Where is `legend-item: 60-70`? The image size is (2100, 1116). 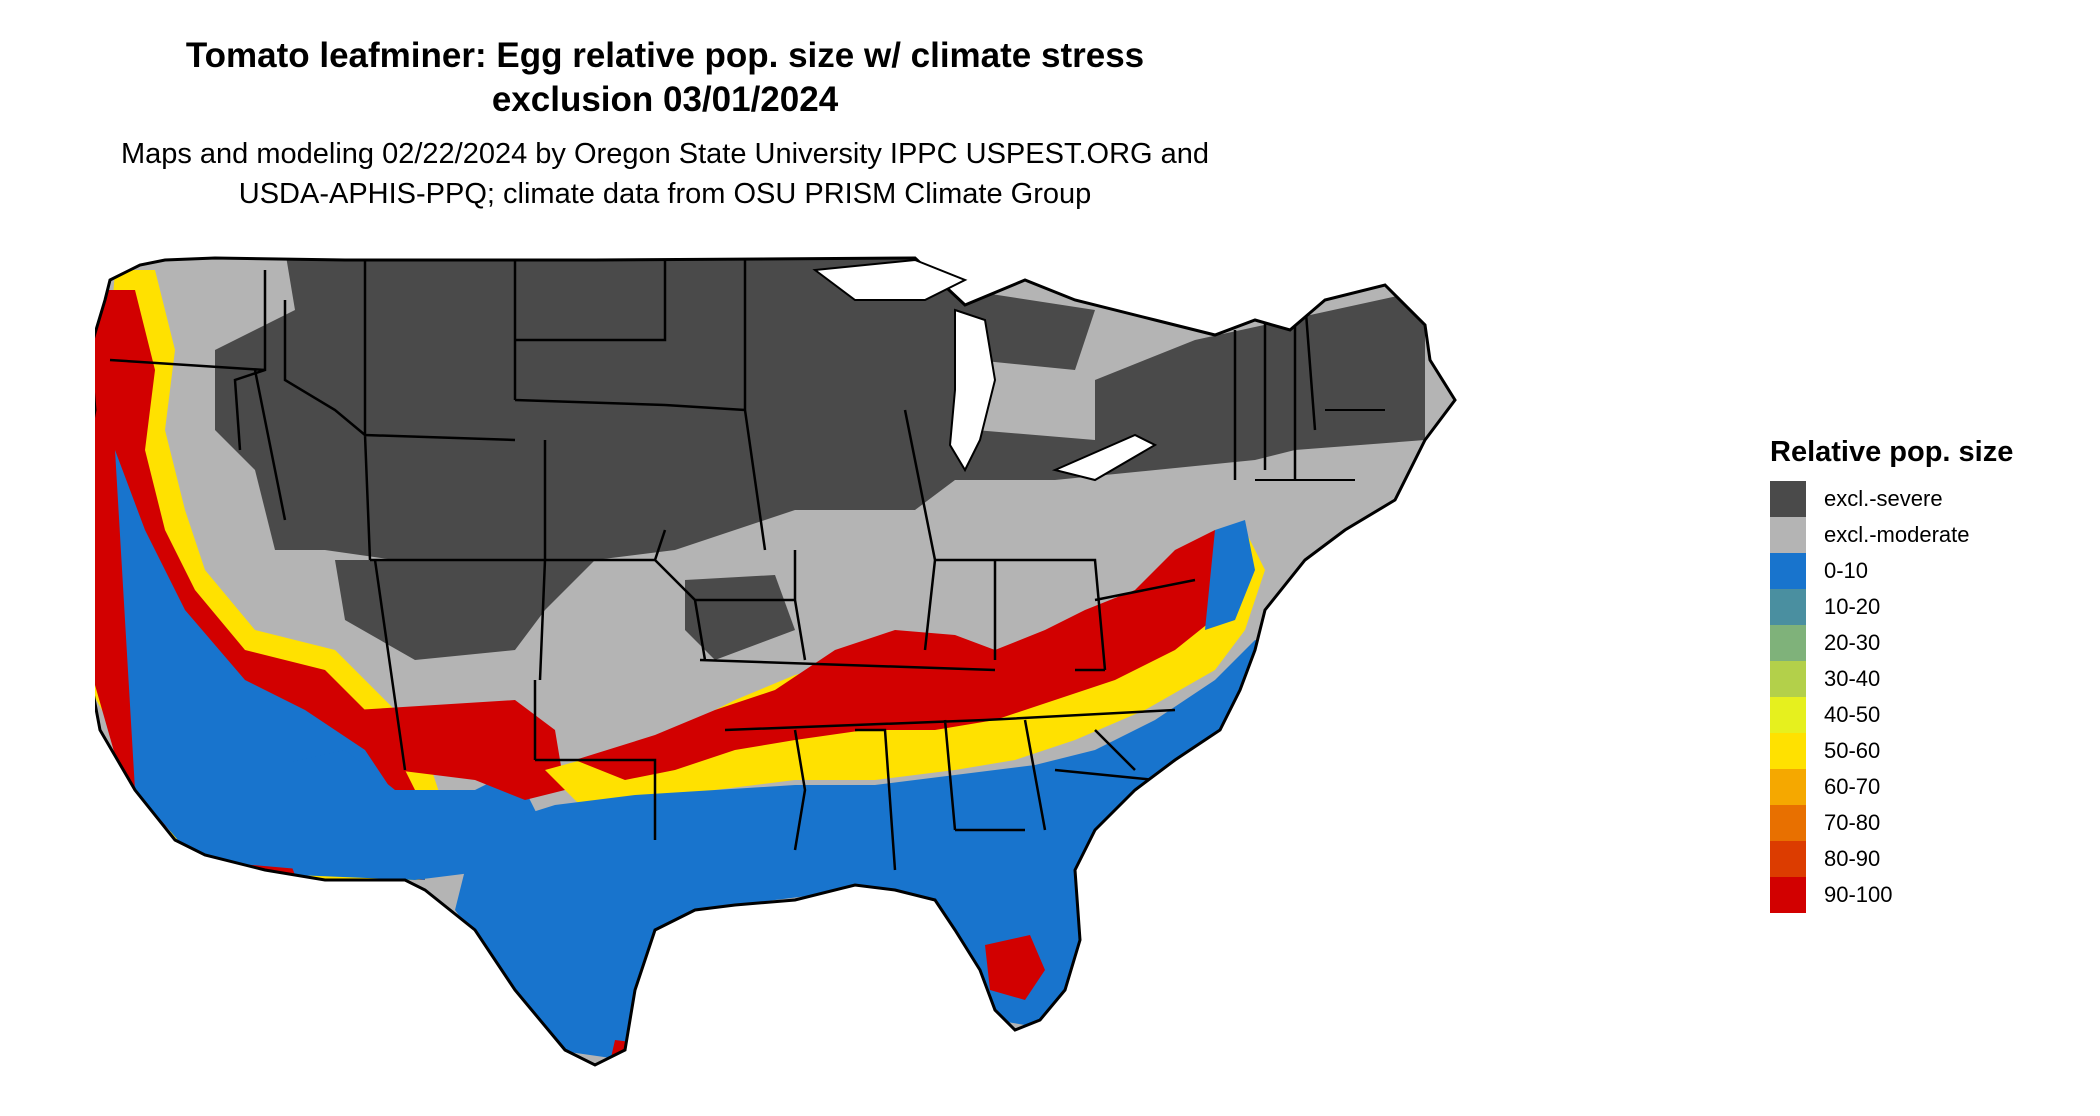 legend-item: 60-70 is located at coordinates (1891, 787).